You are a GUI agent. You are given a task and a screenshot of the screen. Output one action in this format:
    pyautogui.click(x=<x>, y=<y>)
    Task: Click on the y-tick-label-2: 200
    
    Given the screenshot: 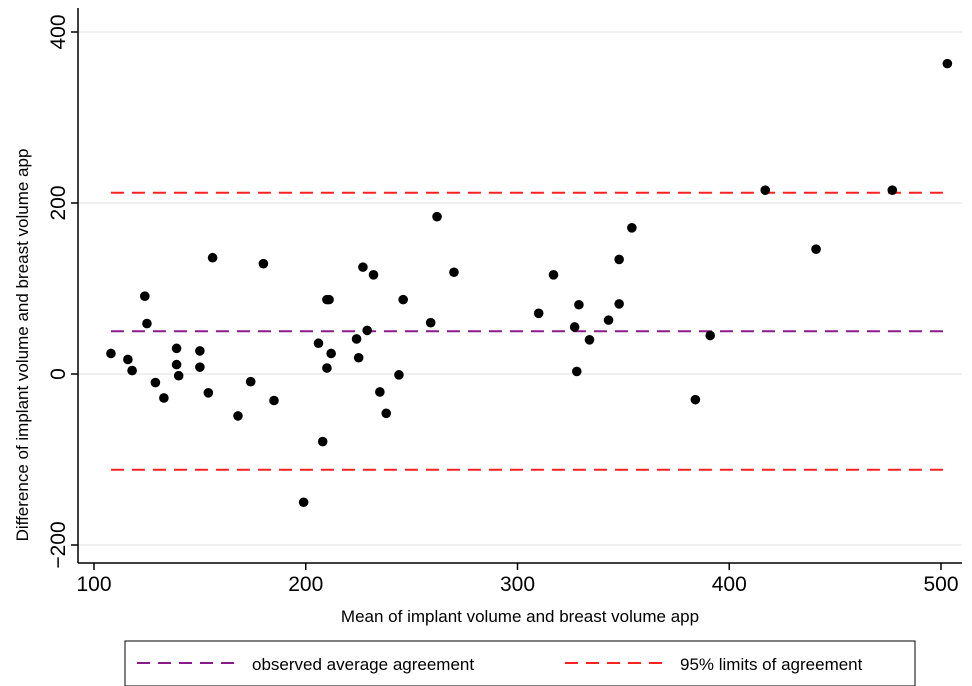 What is the action you would take?
    pyautogui.click(x=58, y=202)
    